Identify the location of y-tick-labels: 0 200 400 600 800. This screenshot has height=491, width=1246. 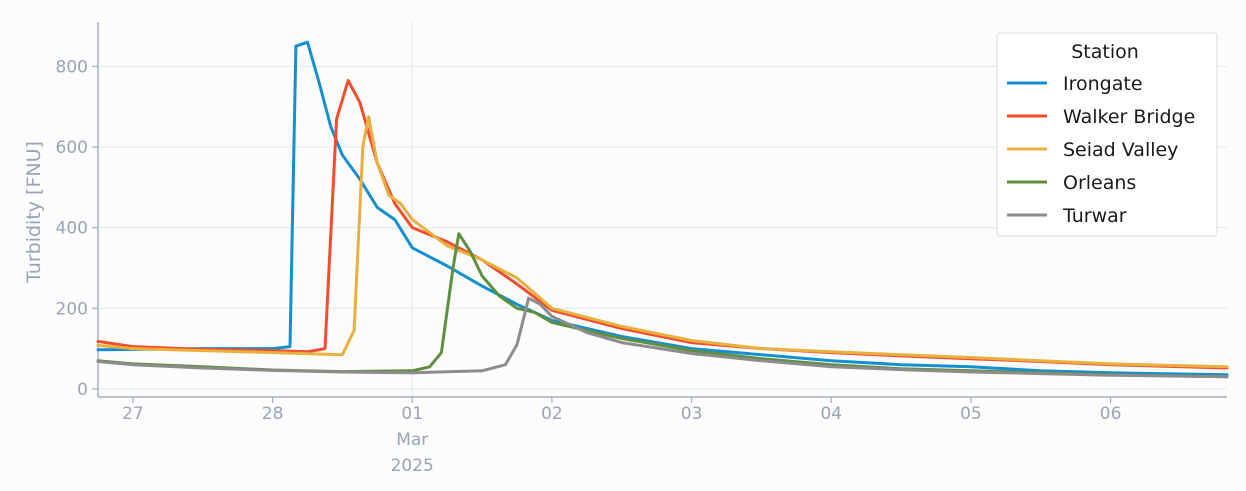
(77, 228).